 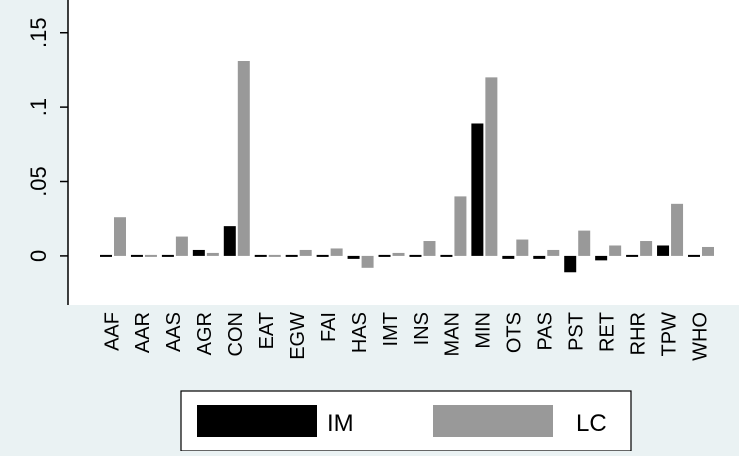 I want to click on bar-lc-pas, so click(x=553, y=252).